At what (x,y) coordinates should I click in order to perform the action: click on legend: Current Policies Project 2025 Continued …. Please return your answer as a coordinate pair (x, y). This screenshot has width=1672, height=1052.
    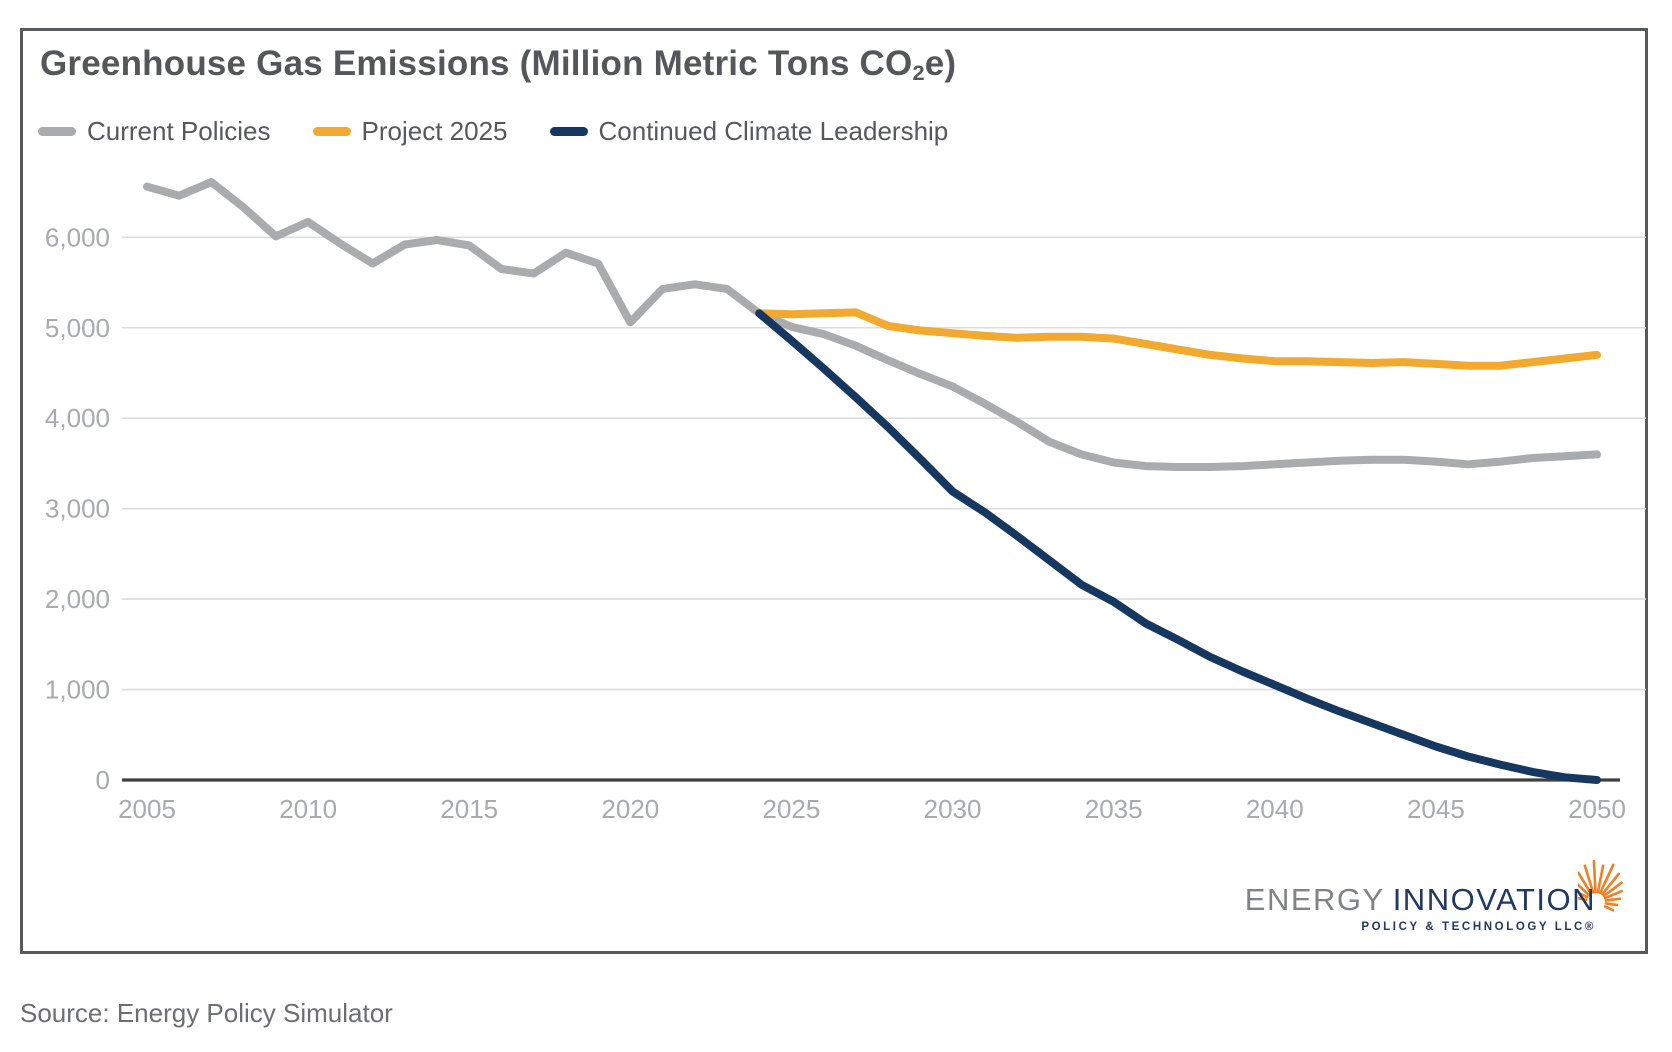
    Looking at the image, I should click on (514, 131).